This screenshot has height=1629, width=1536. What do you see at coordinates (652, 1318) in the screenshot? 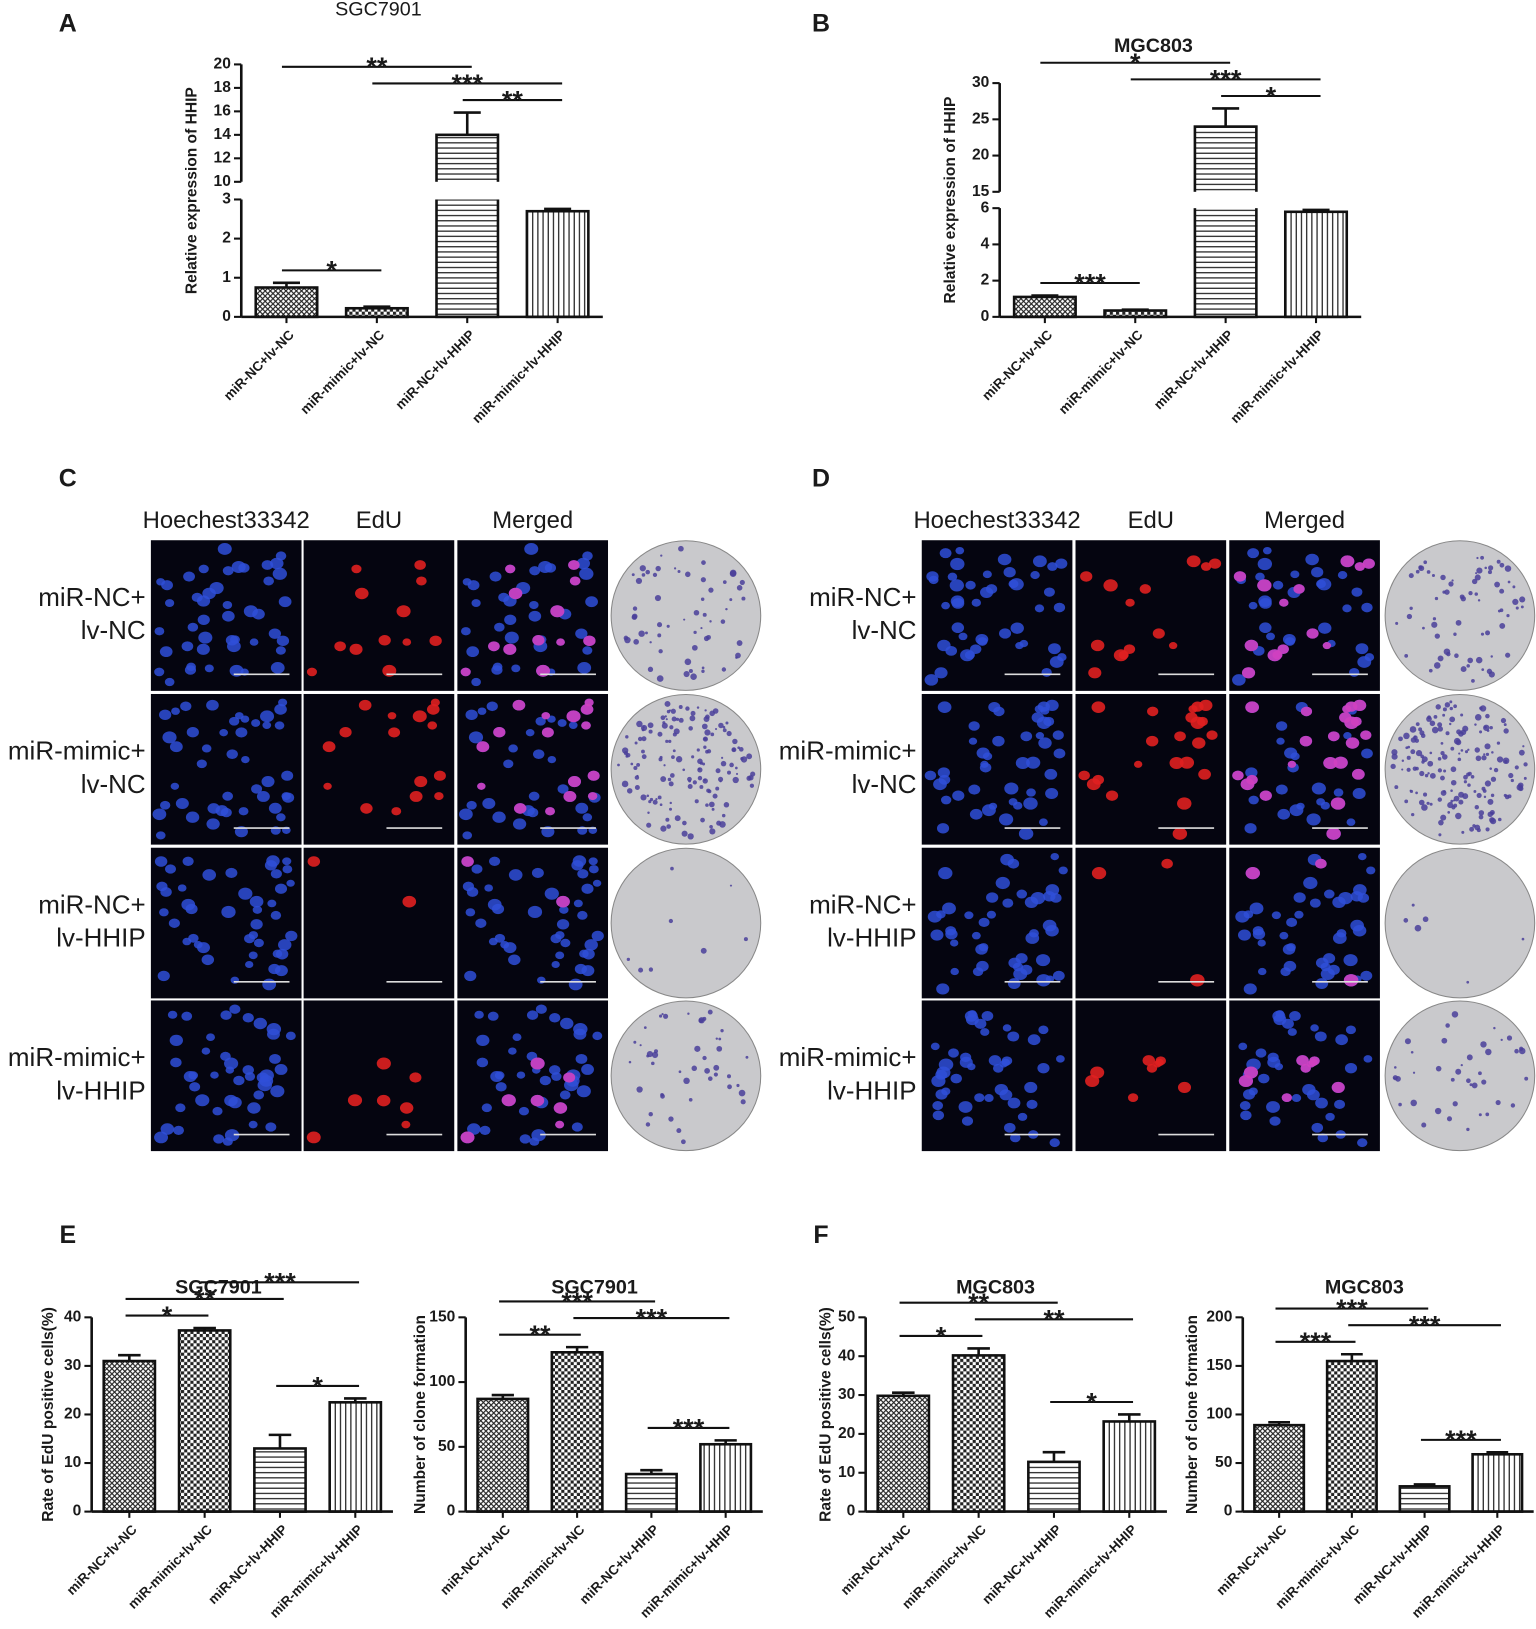
I see `significance-label: ***` at bounding box center [652, 1318].